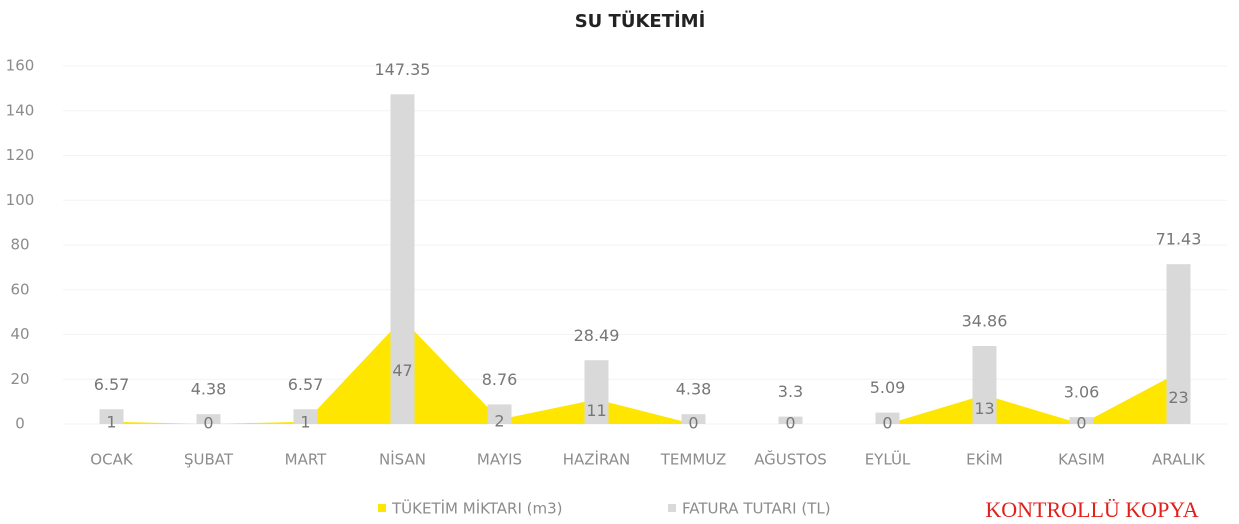 Image resolution: width=1239 pixels, height=524 pixels. I want to click on y-tick-label: 80, so click(19, 245).